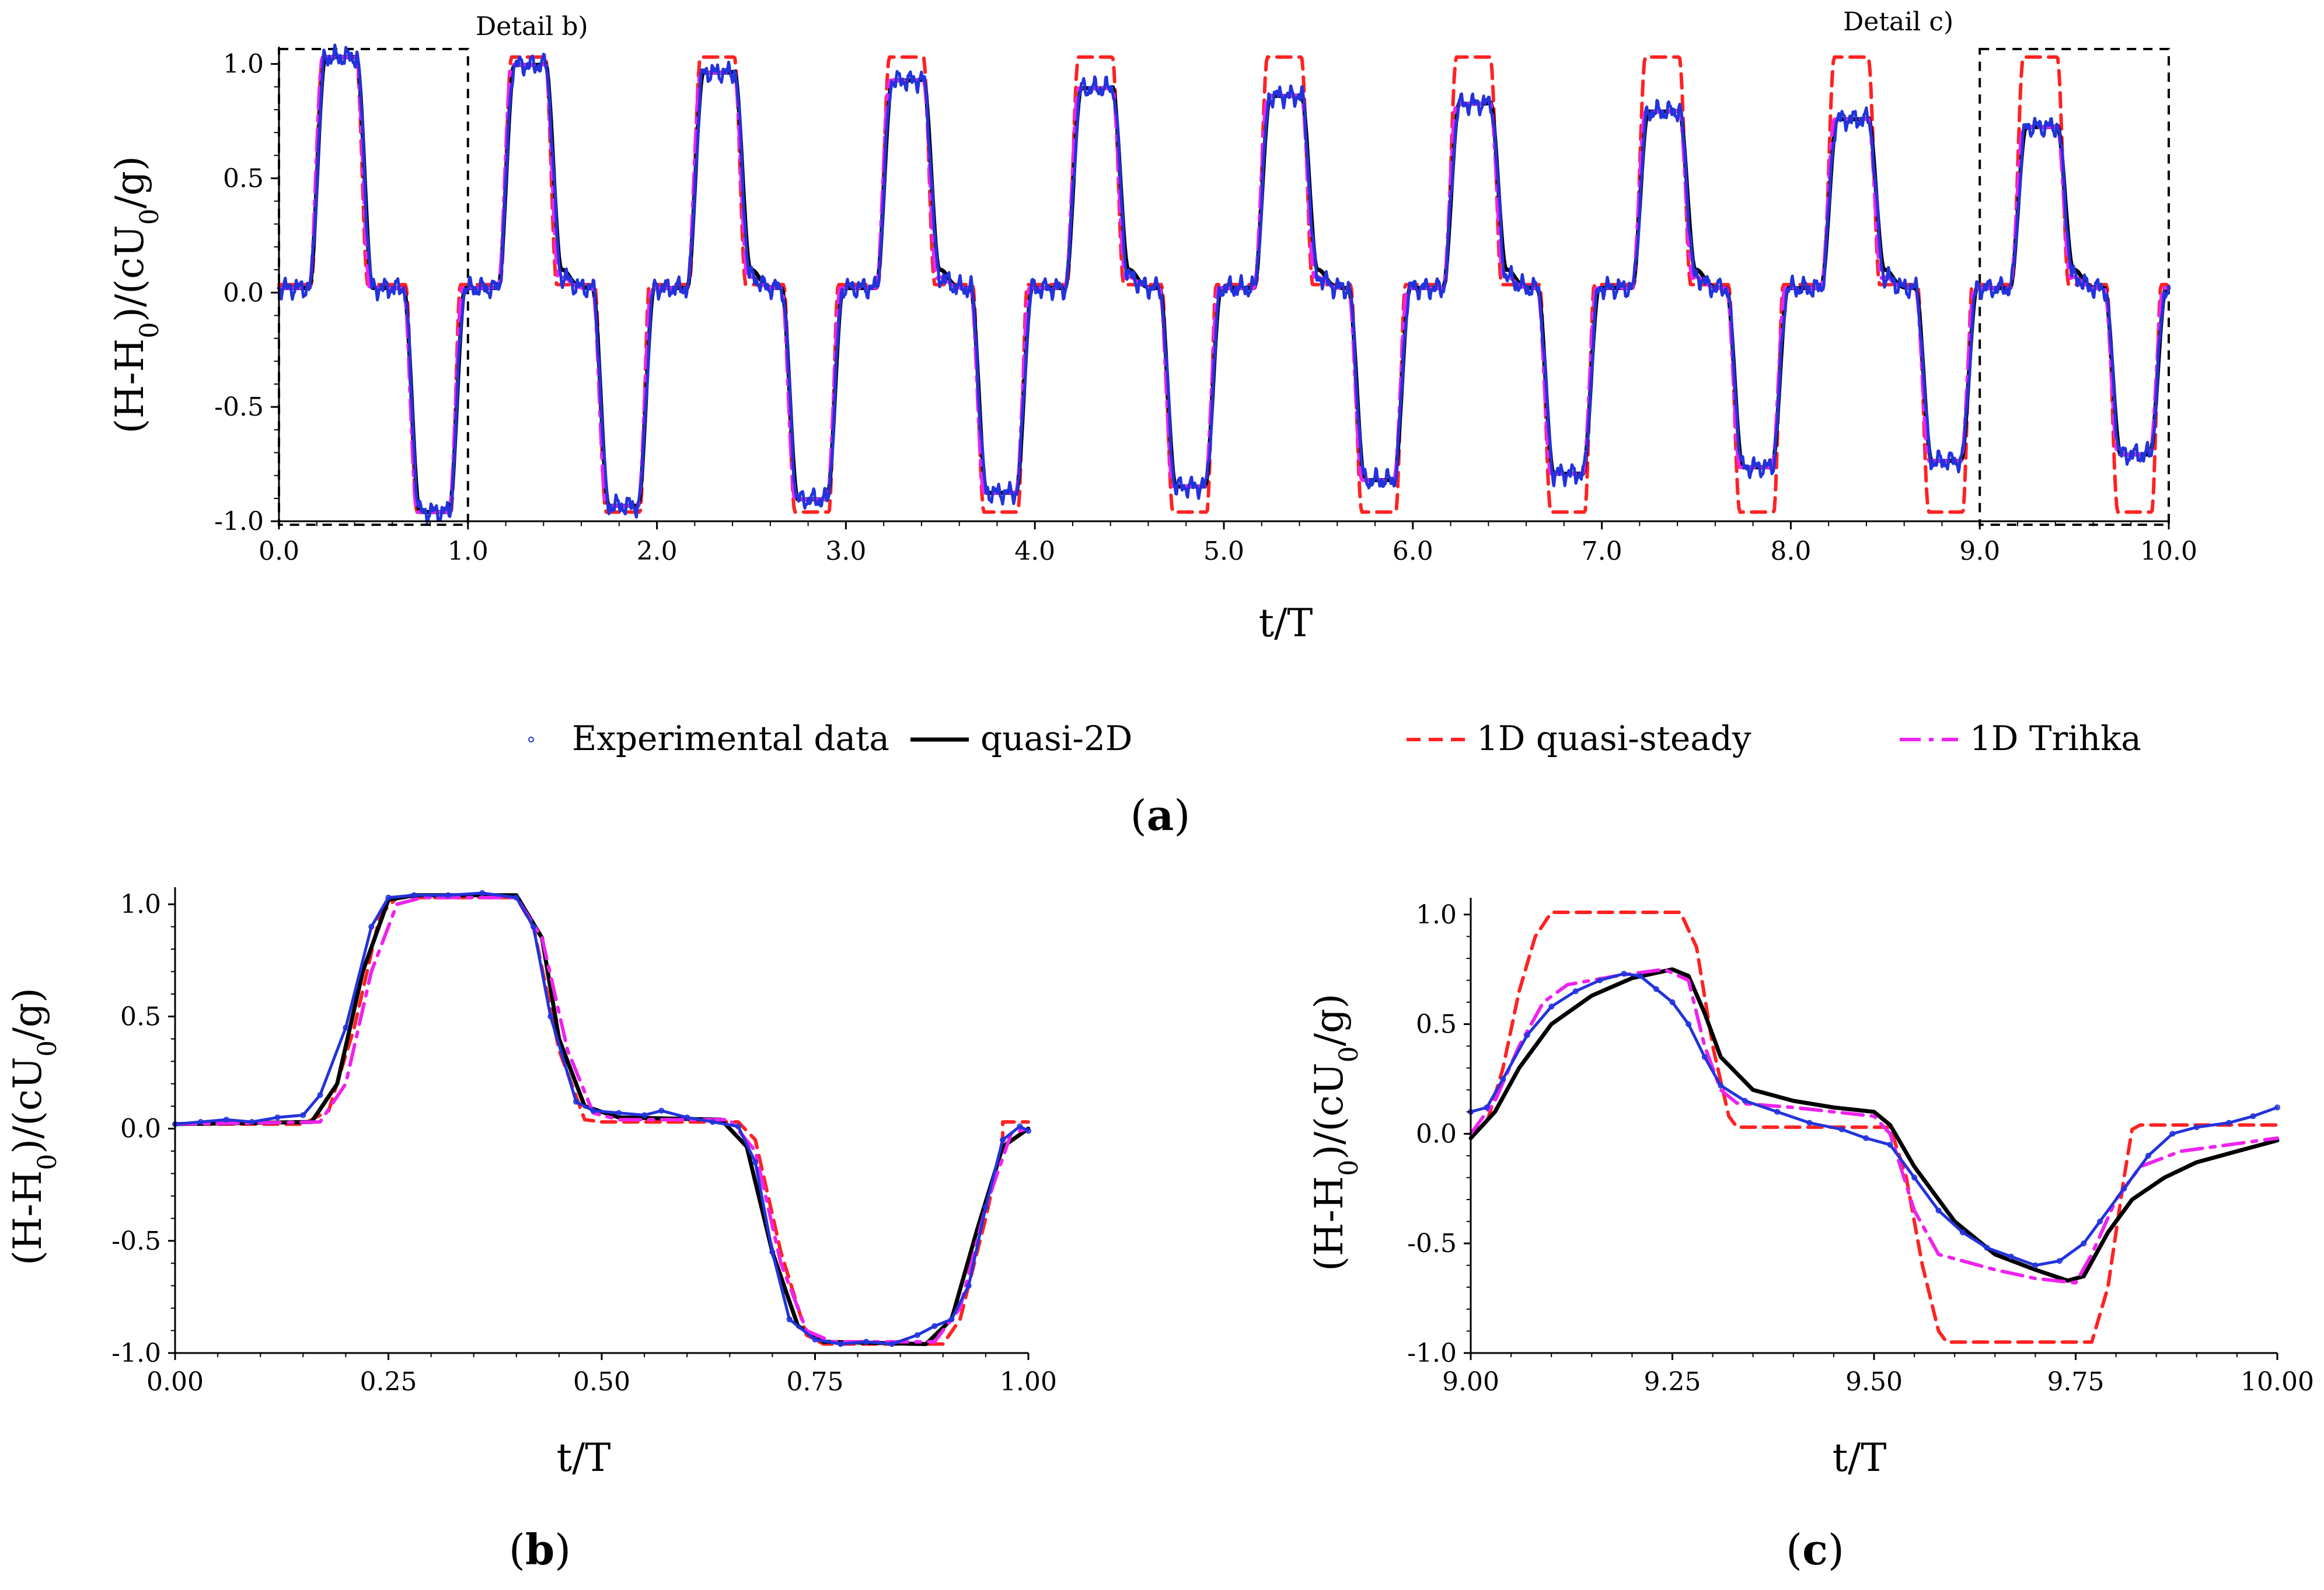 This screenshot has width=2324, height=1590. I want to click on panel-b-axes: 0.00 0.25 0.50 0.75 1.00 1.0 0.5 0.0 -0.5 -1.0, so click(584, 1142).